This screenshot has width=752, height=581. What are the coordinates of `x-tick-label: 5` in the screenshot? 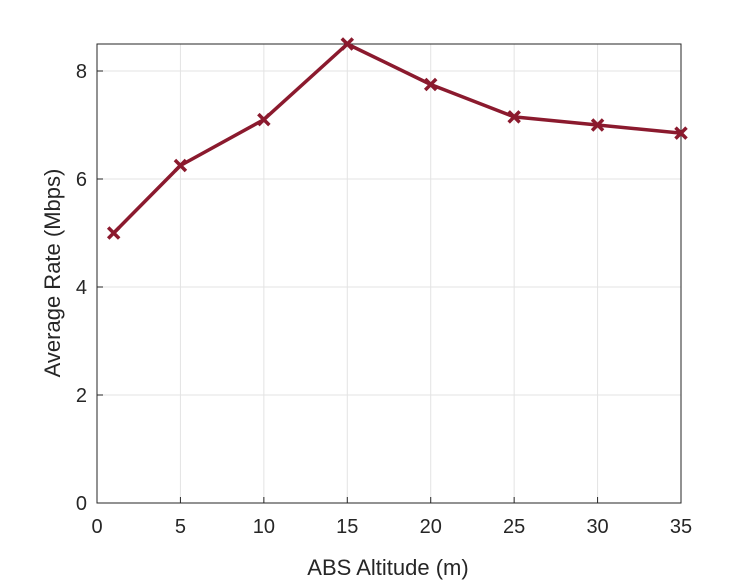 It's located at (180, 527).